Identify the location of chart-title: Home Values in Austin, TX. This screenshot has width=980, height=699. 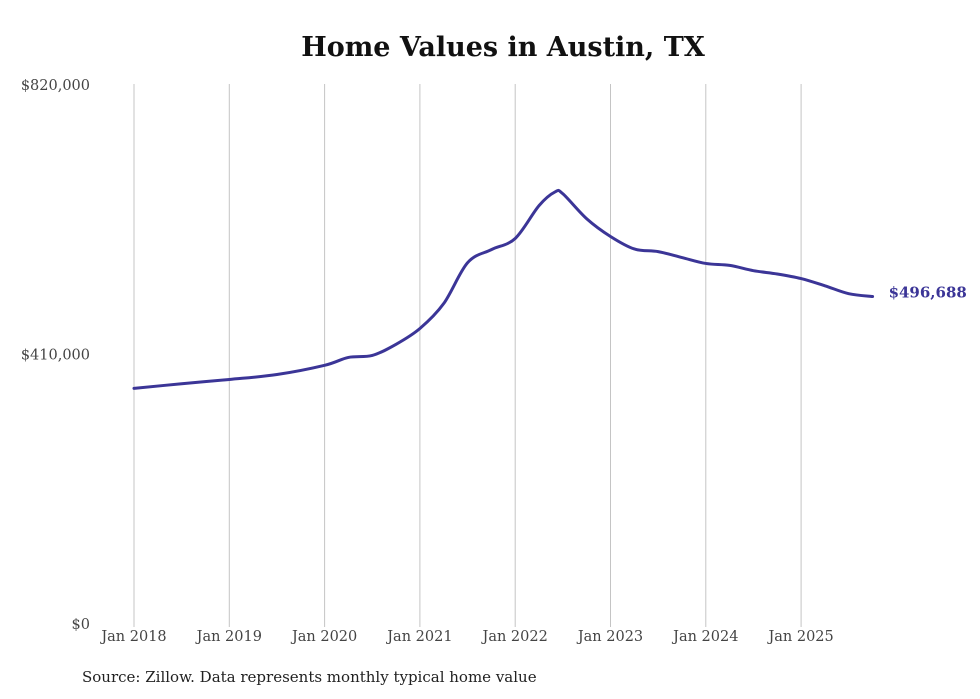
(503, 47).